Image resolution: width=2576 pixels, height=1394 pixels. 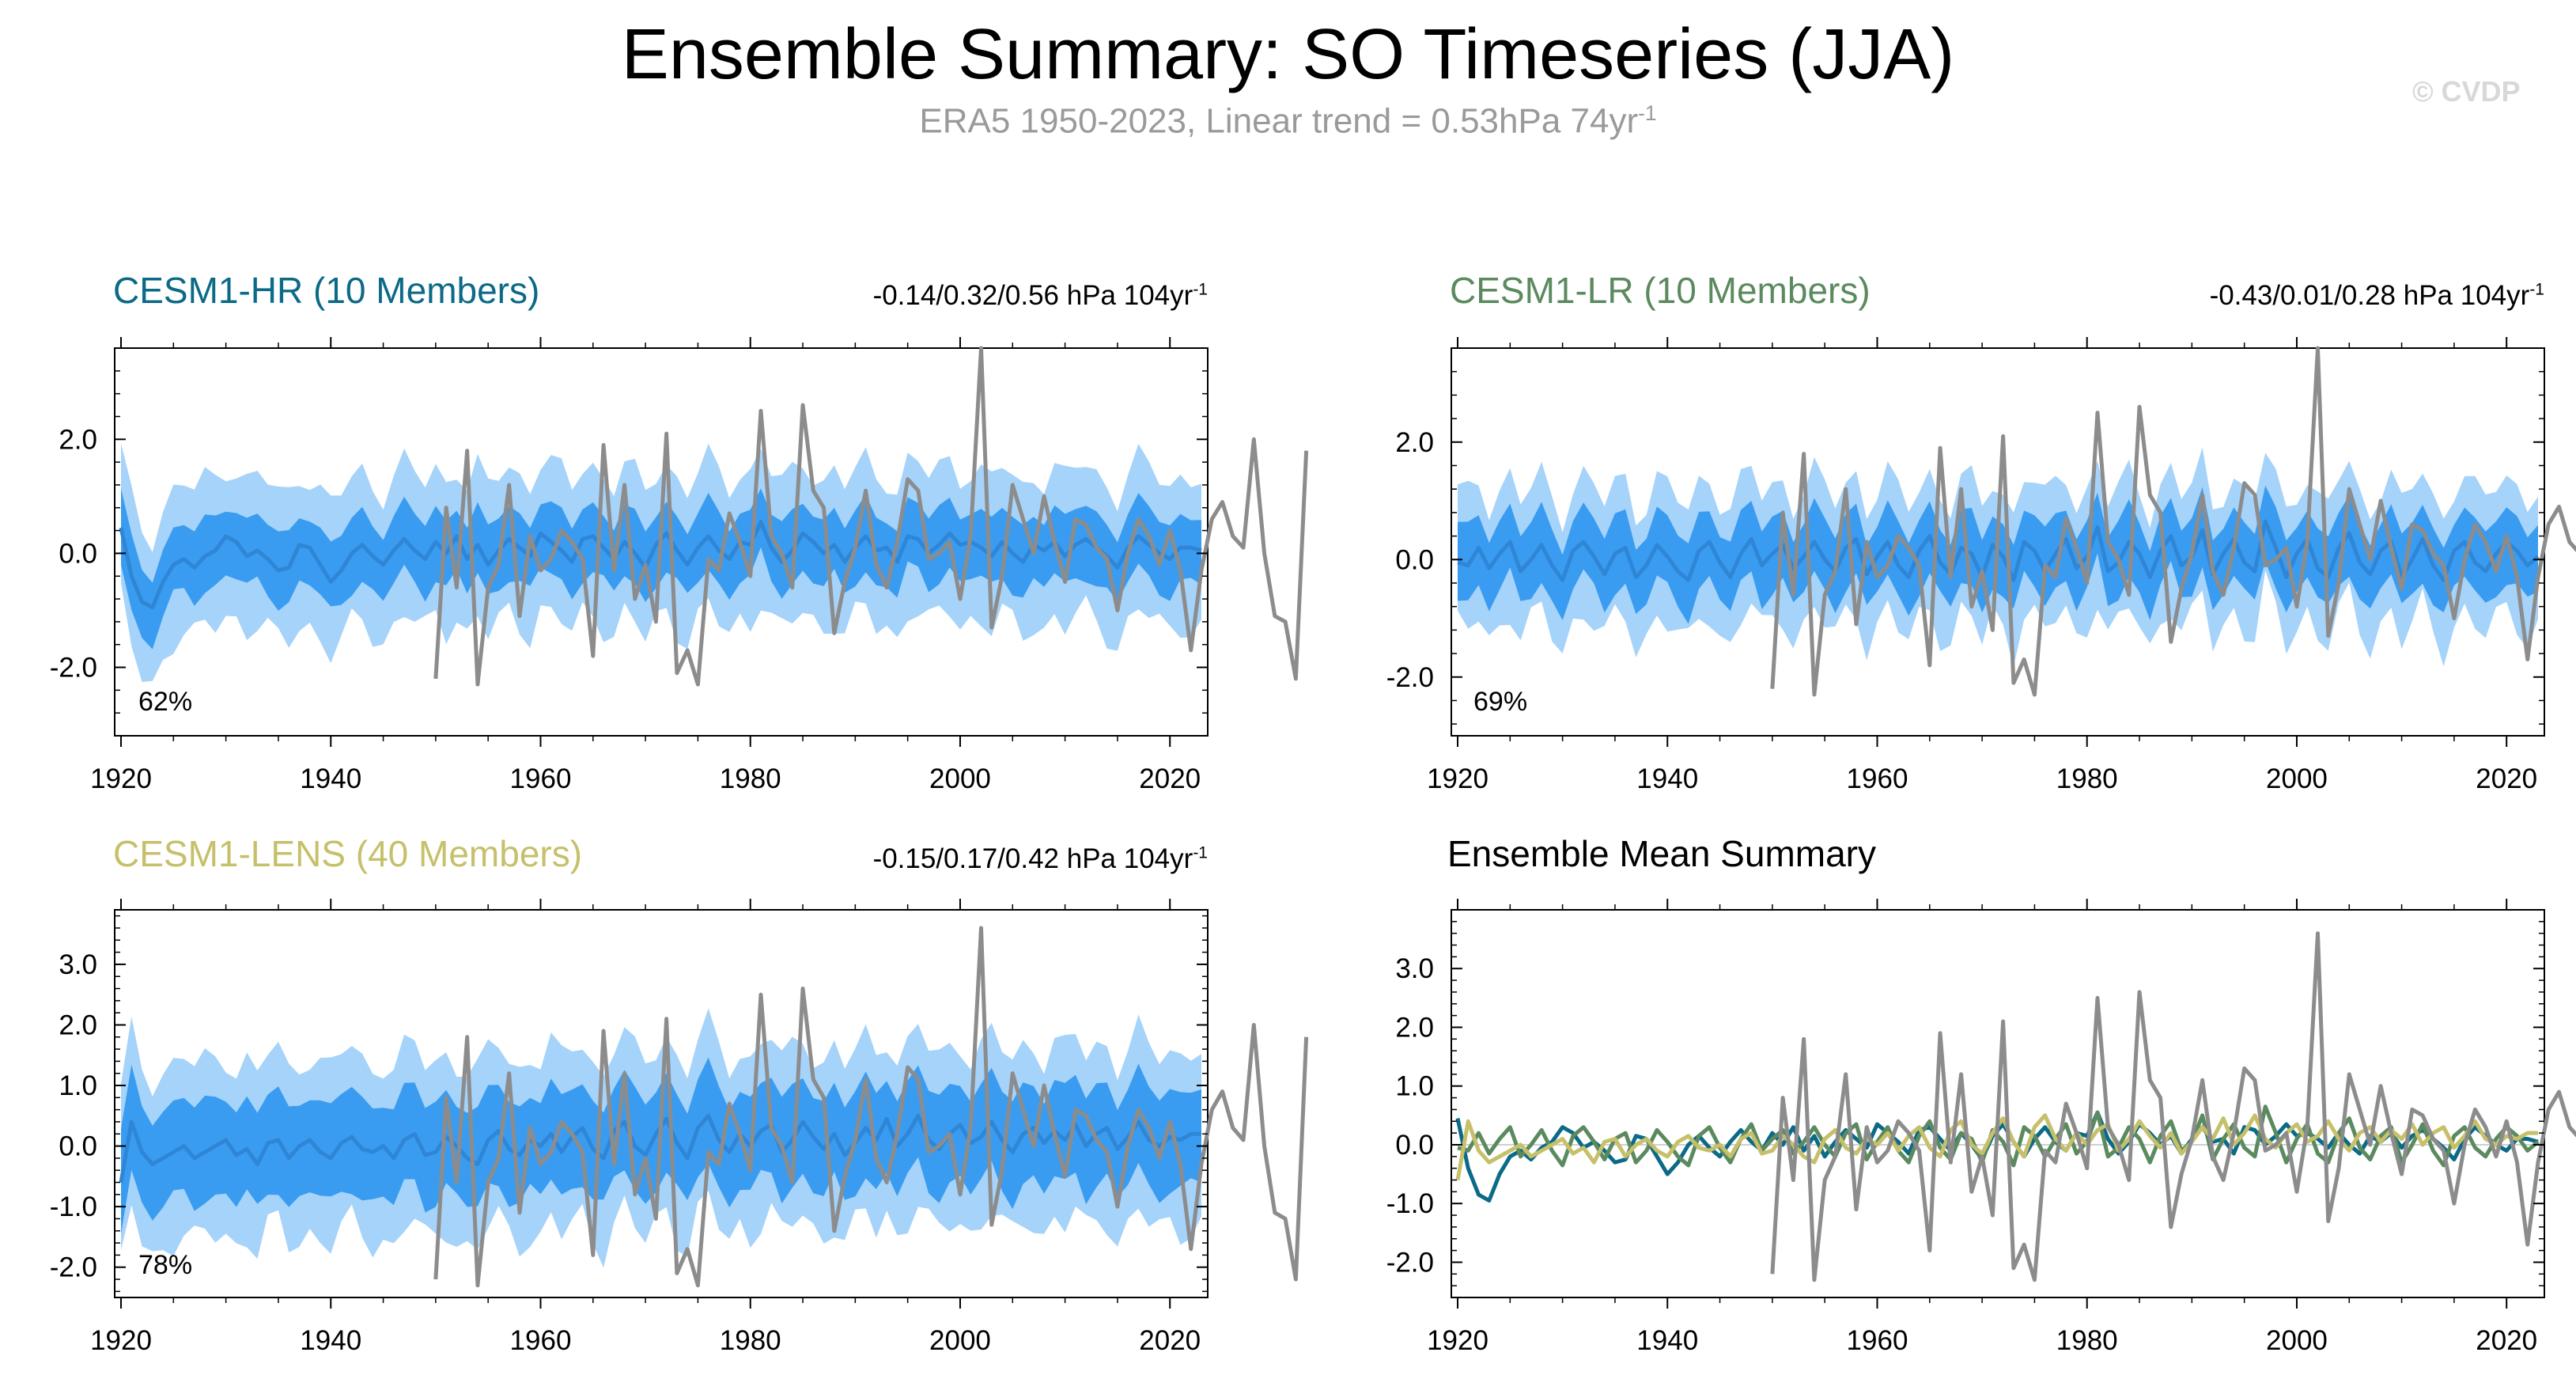 I want to click on panel-trend-lr: -0.43/0.01/0.28 hPa 104yr-1, so click(x=2377, y=296).